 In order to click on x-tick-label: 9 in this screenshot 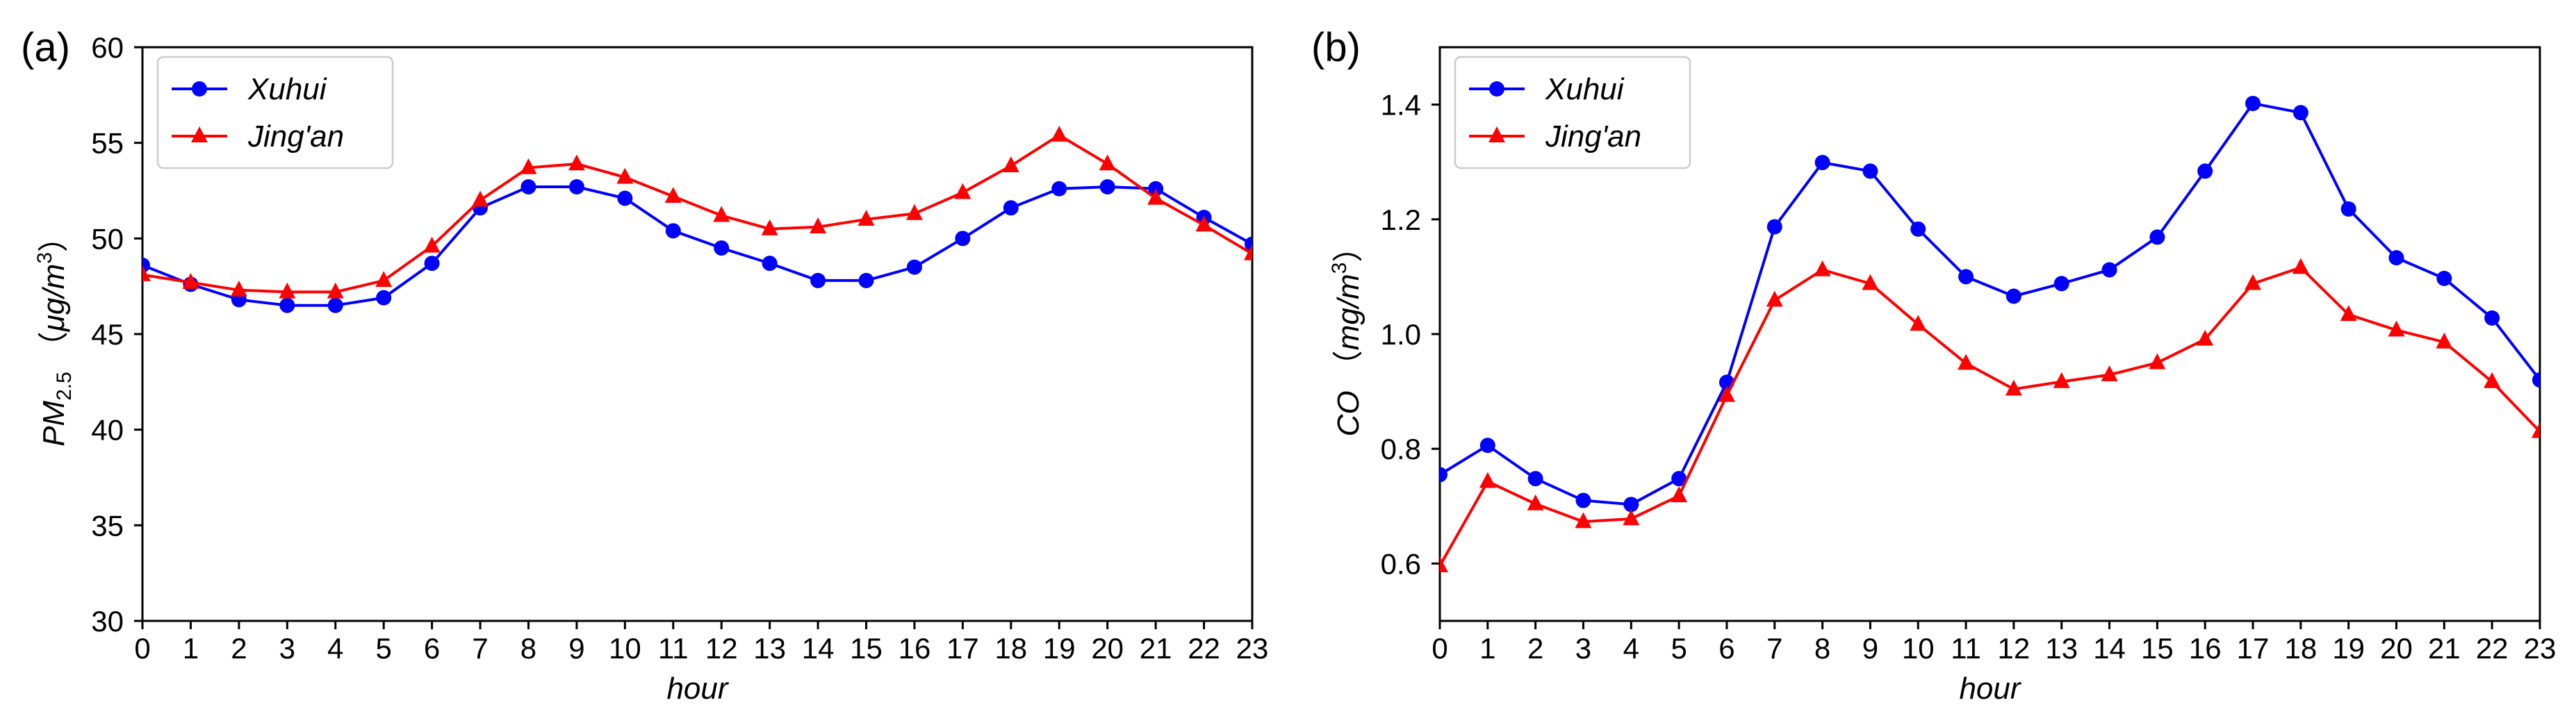, I will do `click(1870, 648)`.